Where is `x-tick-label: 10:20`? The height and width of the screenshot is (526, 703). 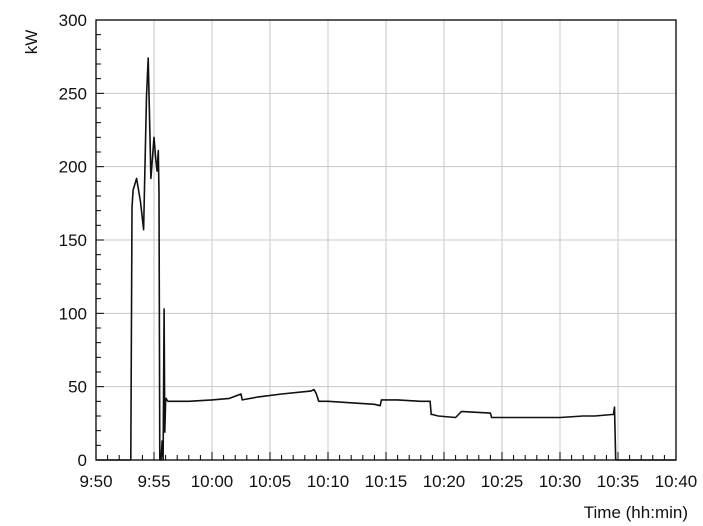
x-tick-label: 10:20 is located at coordinates (444, 481).